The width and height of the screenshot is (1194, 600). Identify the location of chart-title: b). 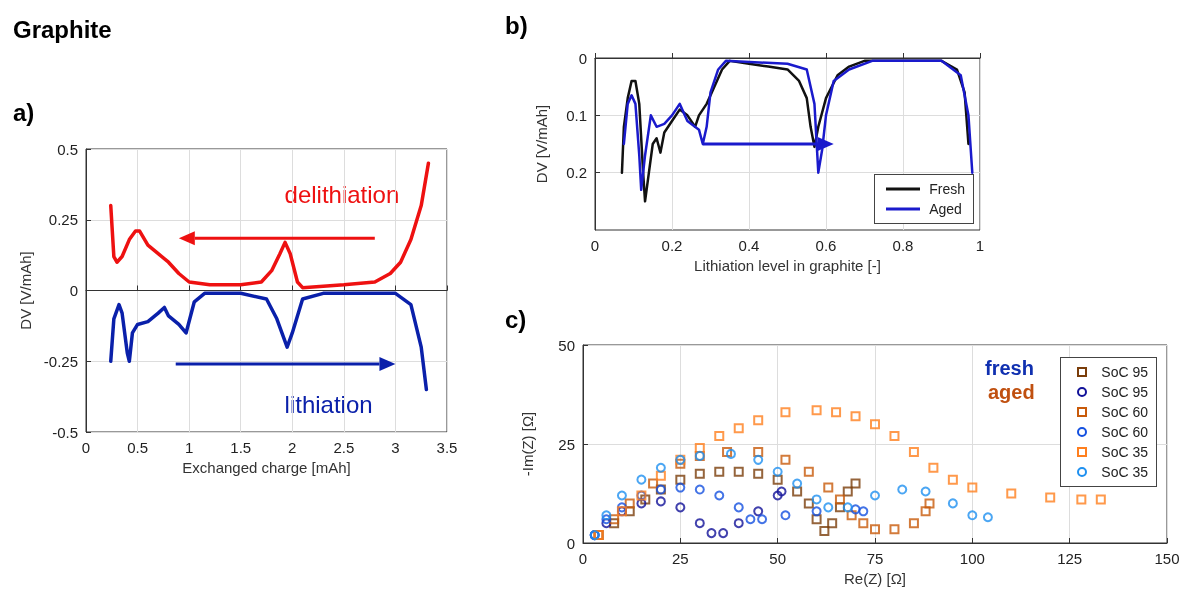
(516, 25).